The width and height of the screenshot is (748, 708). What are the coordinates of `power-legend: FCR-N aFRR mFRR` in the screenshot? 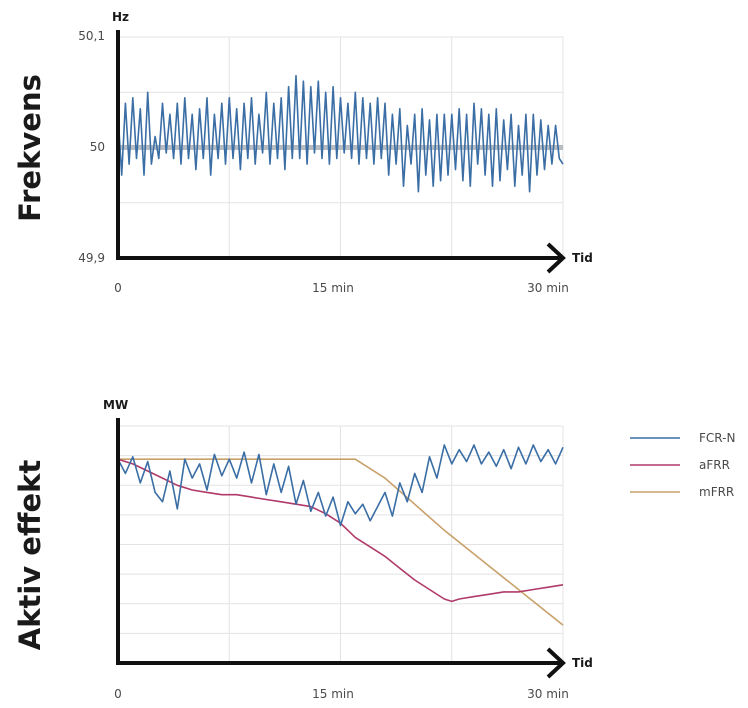 It's located at (682, 465).